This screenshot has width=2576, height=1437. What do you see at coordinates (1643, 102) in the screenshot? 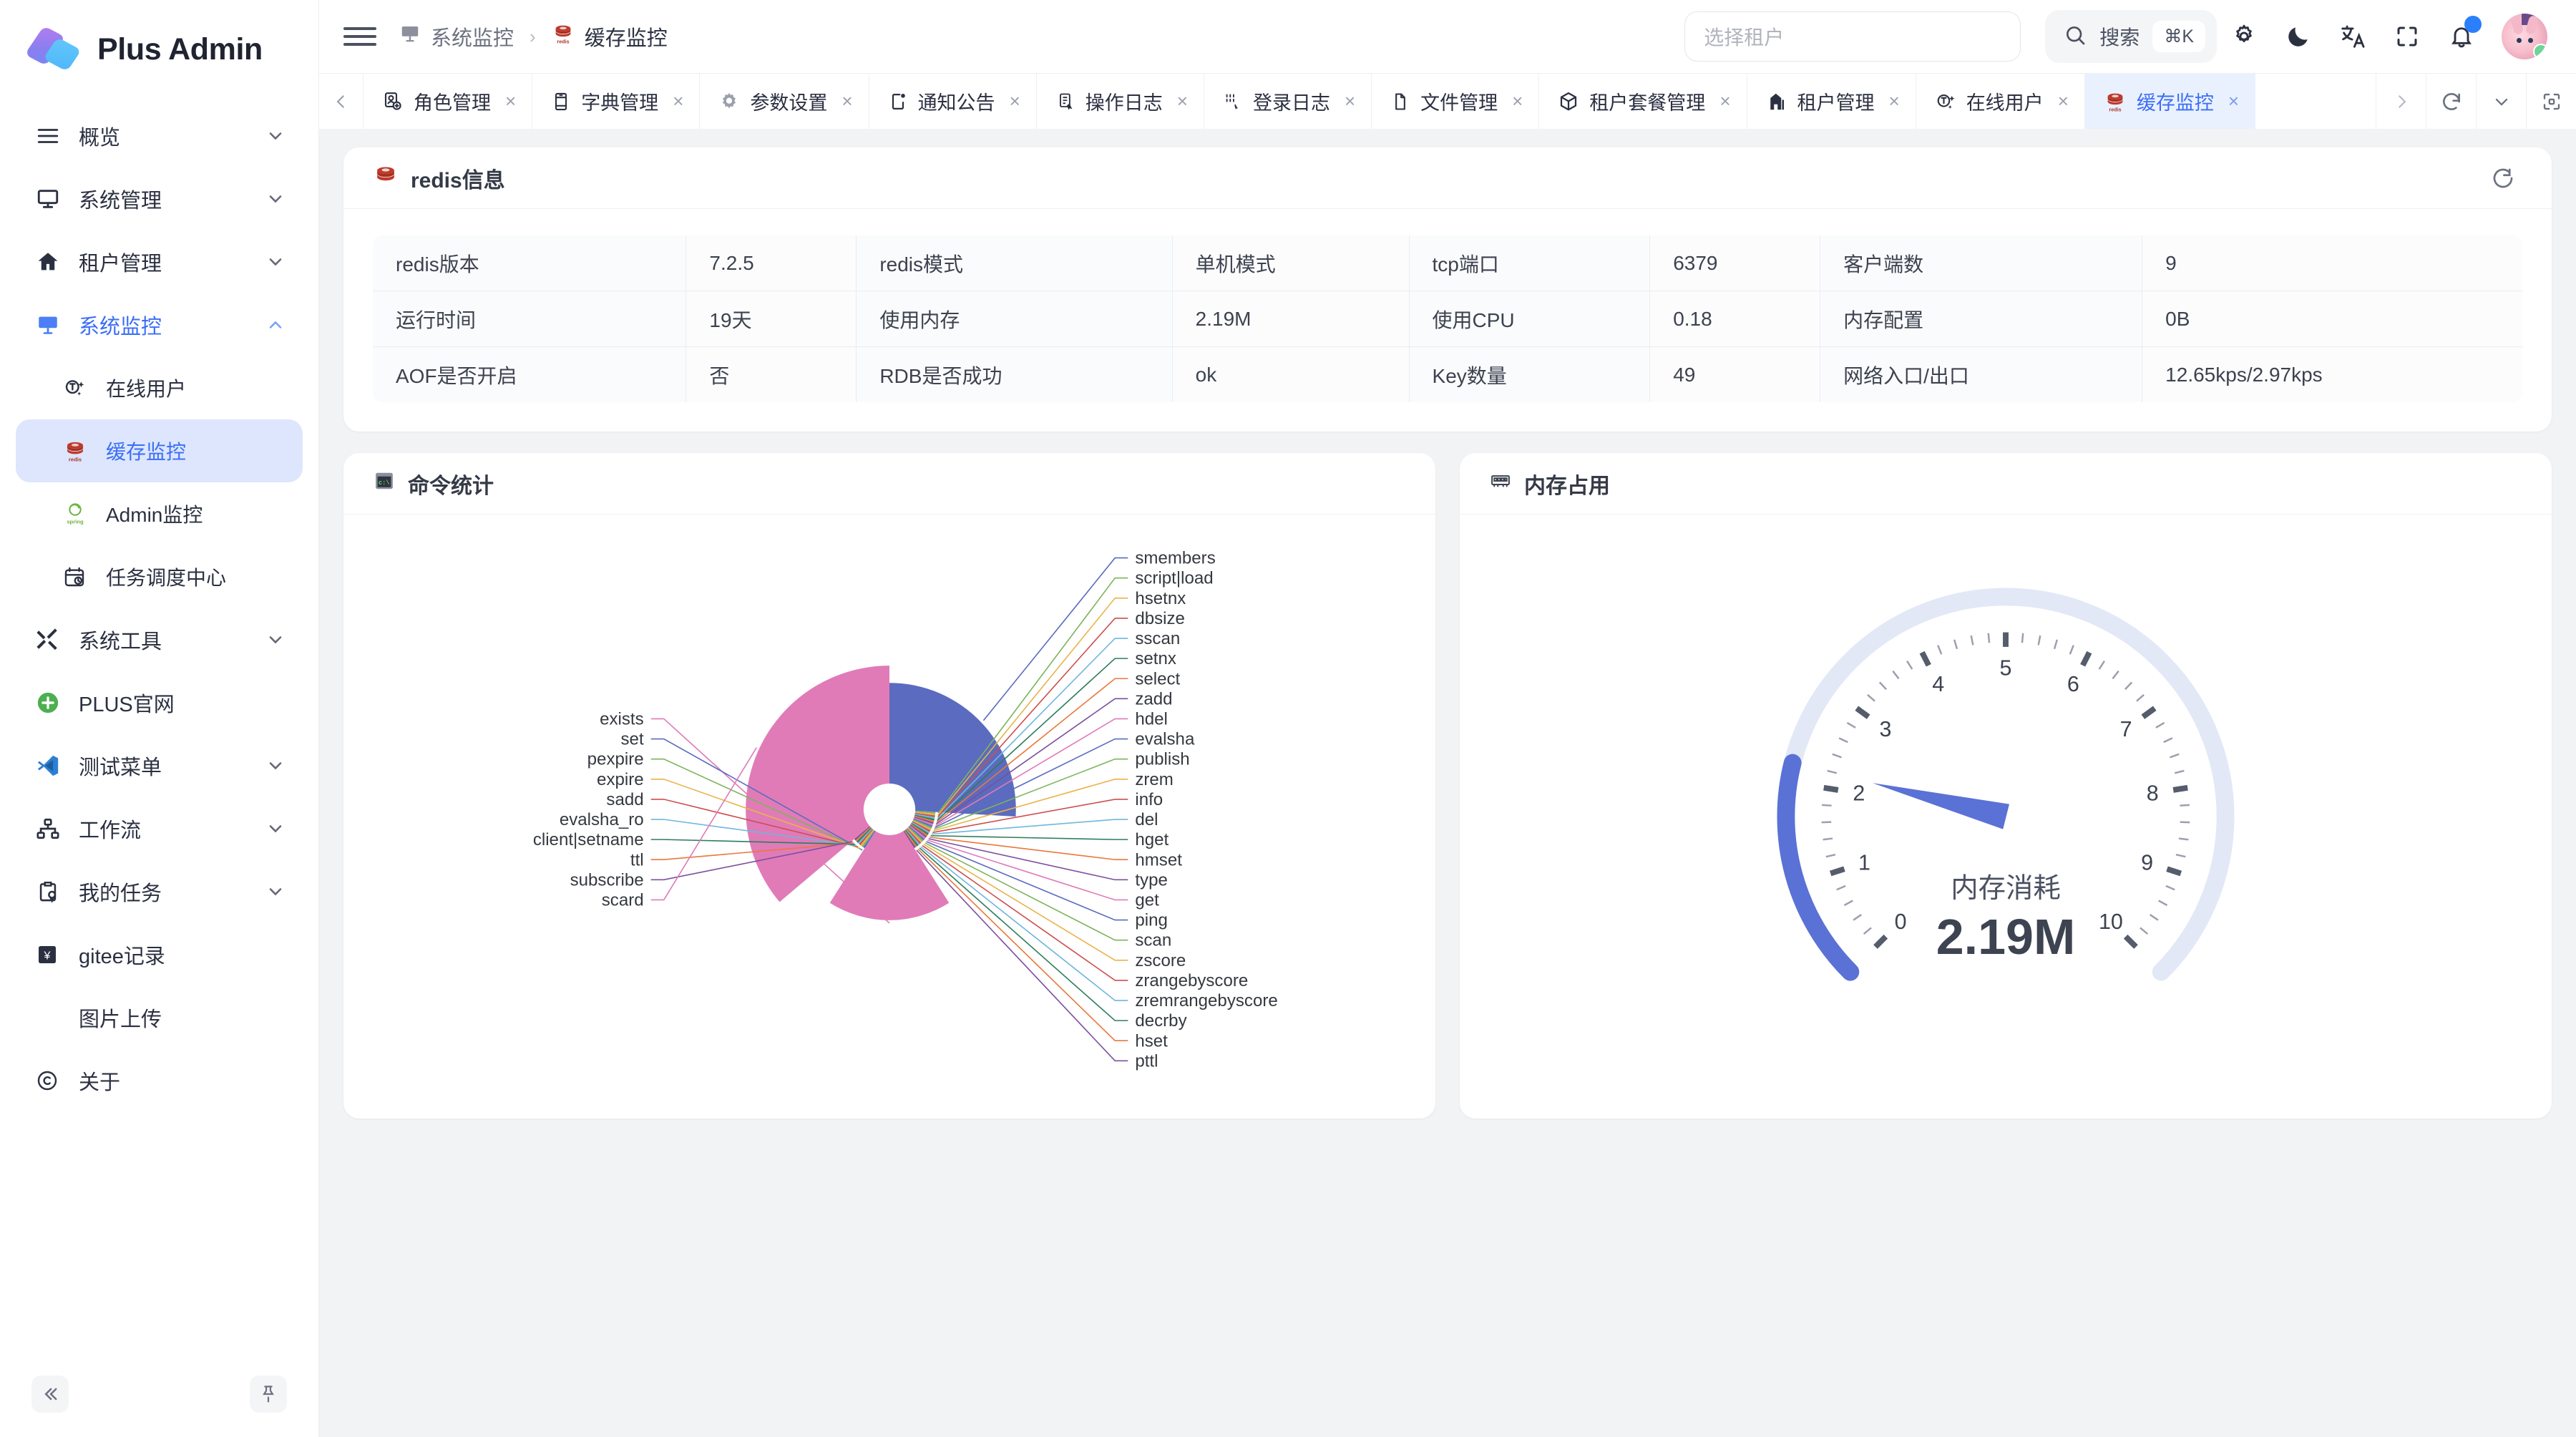
I see `tab-tenant-package-management: 租户套餐管理 ×` at bounding box center [1643, 102].